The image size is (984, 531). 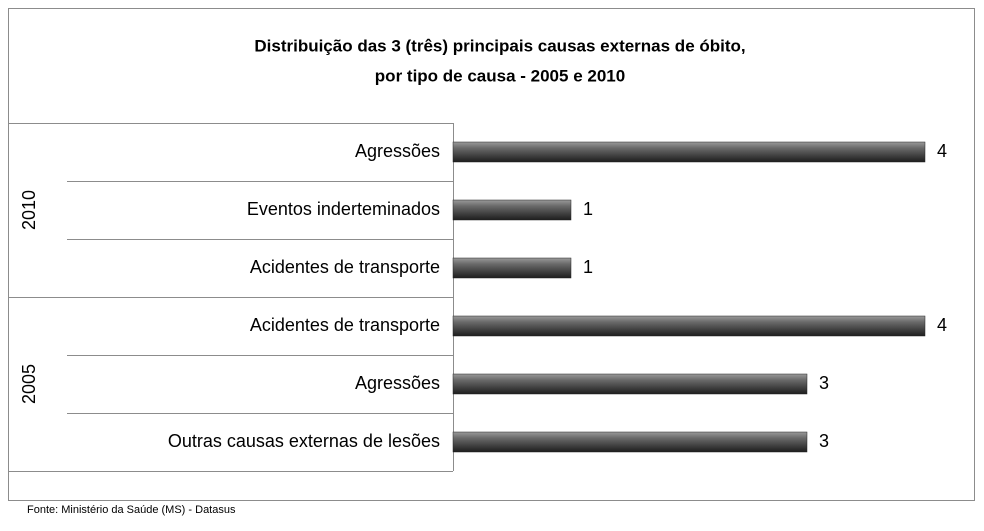 I want to click on category-label: Outras causas externas de lesões, so click(x=304, y=441).